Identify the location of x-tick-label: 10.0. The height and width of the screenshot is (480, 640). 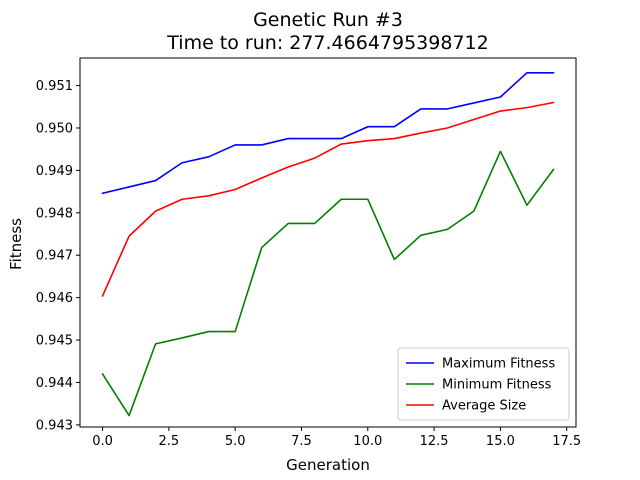
(367, 441).